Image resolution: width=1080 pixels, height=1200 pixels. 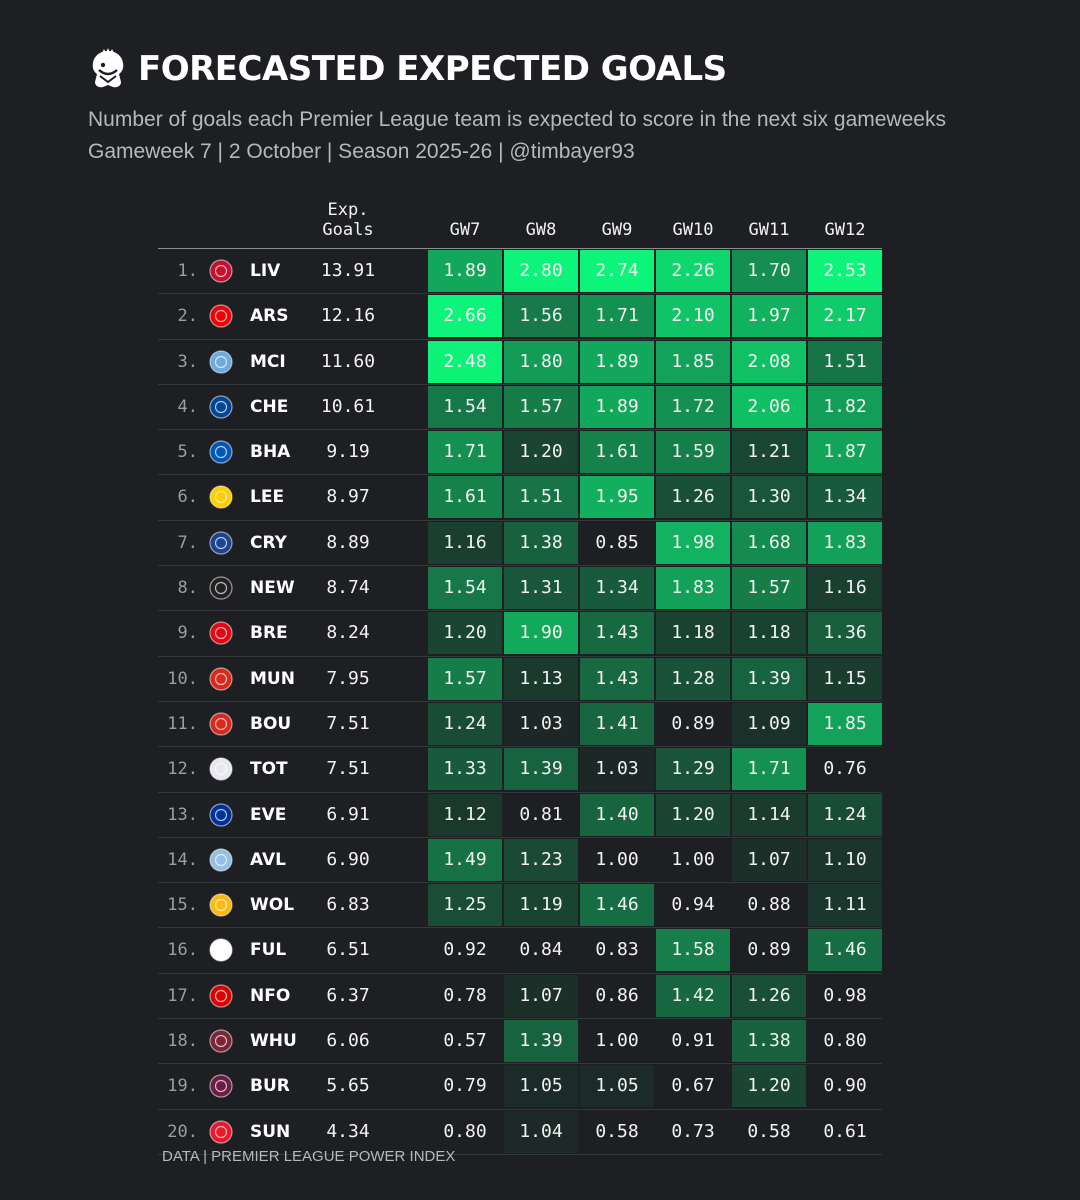 I want to click on xg-cell-gw8: 1.39, so click(x=541, y=1041).